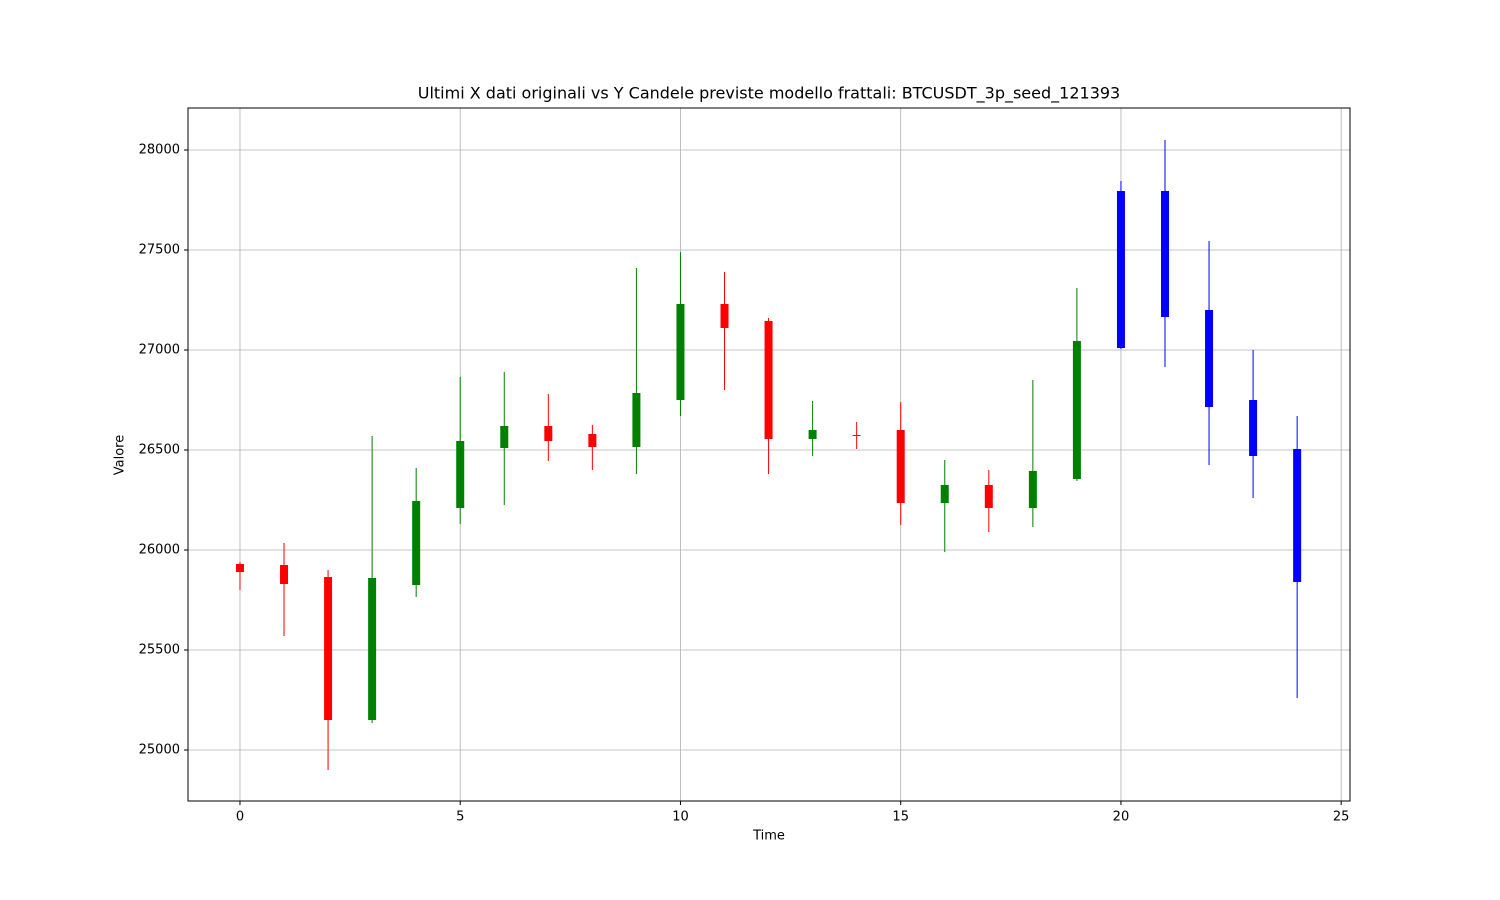 The height and width of the screenshot is (900, 1500). Describe the element at coordinates (1121, 817) in the screenshot. I see `x-tick-label: 20` at that location.